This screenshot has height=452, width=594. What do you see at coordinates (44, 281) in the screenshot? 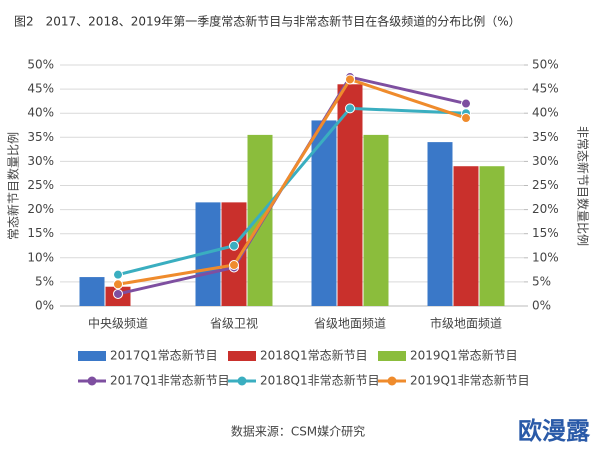
I see `y-tick-label: 5%` at bounding box center [44, 281].